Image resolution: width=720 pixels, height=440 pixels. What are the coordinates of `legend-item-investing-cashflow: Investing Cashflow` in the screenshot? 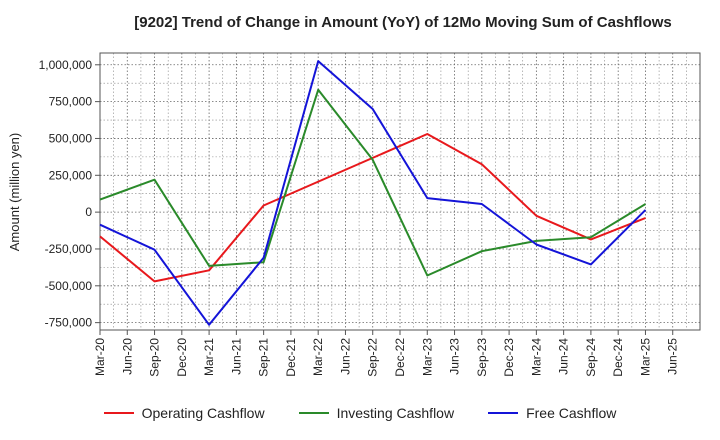 It's located at (376, 413).